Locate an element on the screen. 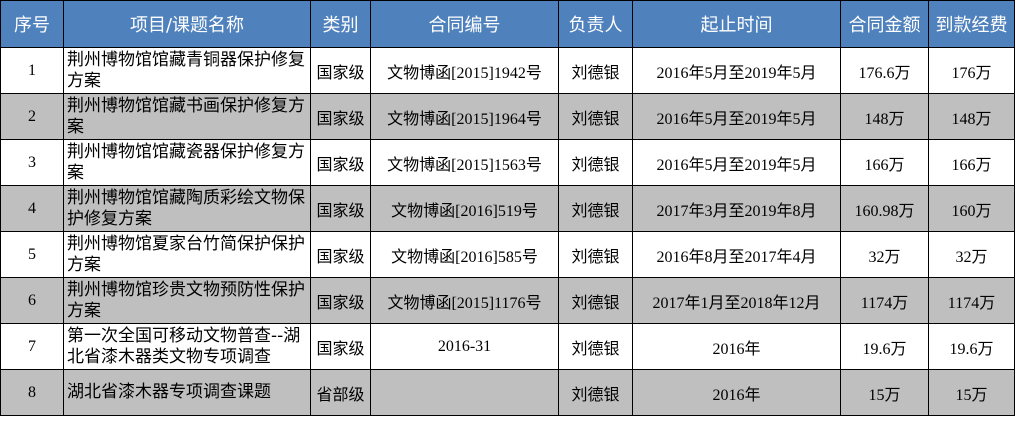 The width and height of the screenshot is (1016, 424). table-cell: 文物博函[2015]1563号 is located at coordinates (464, 162).